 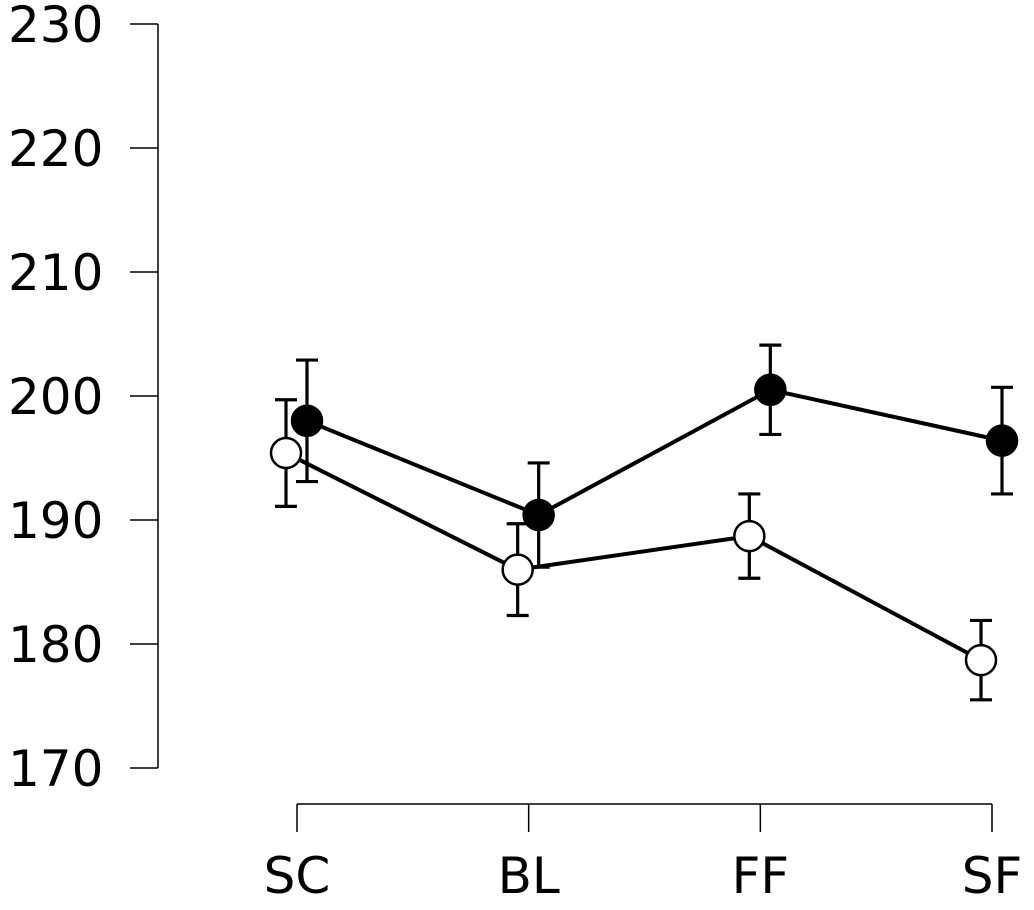 I want to click on y-tick-label: 170, so click(x=55, y=769).